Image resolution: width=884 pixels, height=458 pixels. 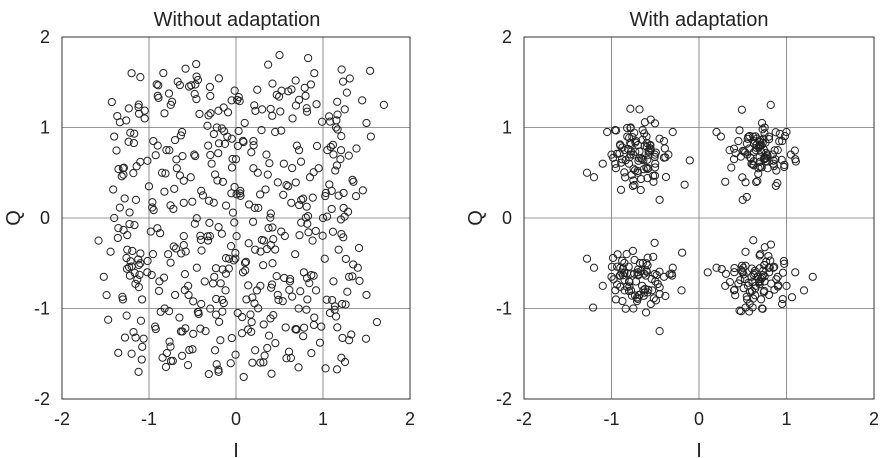 What do you see at coordinates (45, 37) in the screenshot?
I see `y-tick-label: 2` at bounding box center [45, 37].